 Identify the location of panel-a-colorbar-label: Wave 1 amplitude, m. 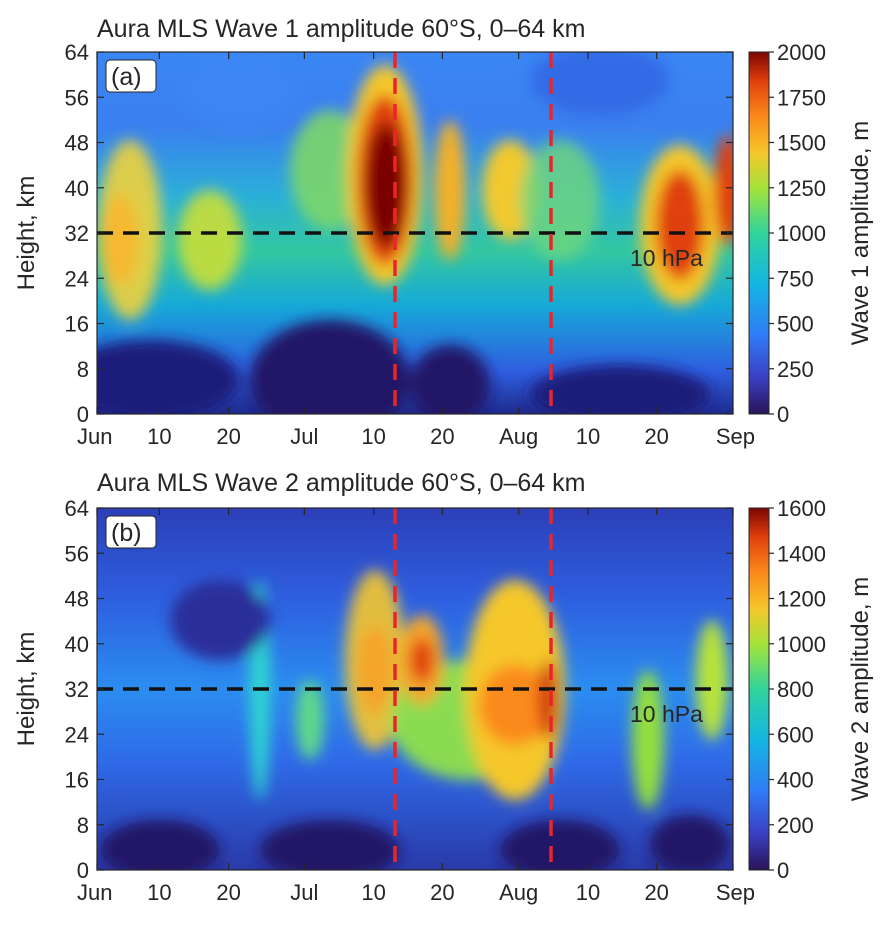
(860, 233).